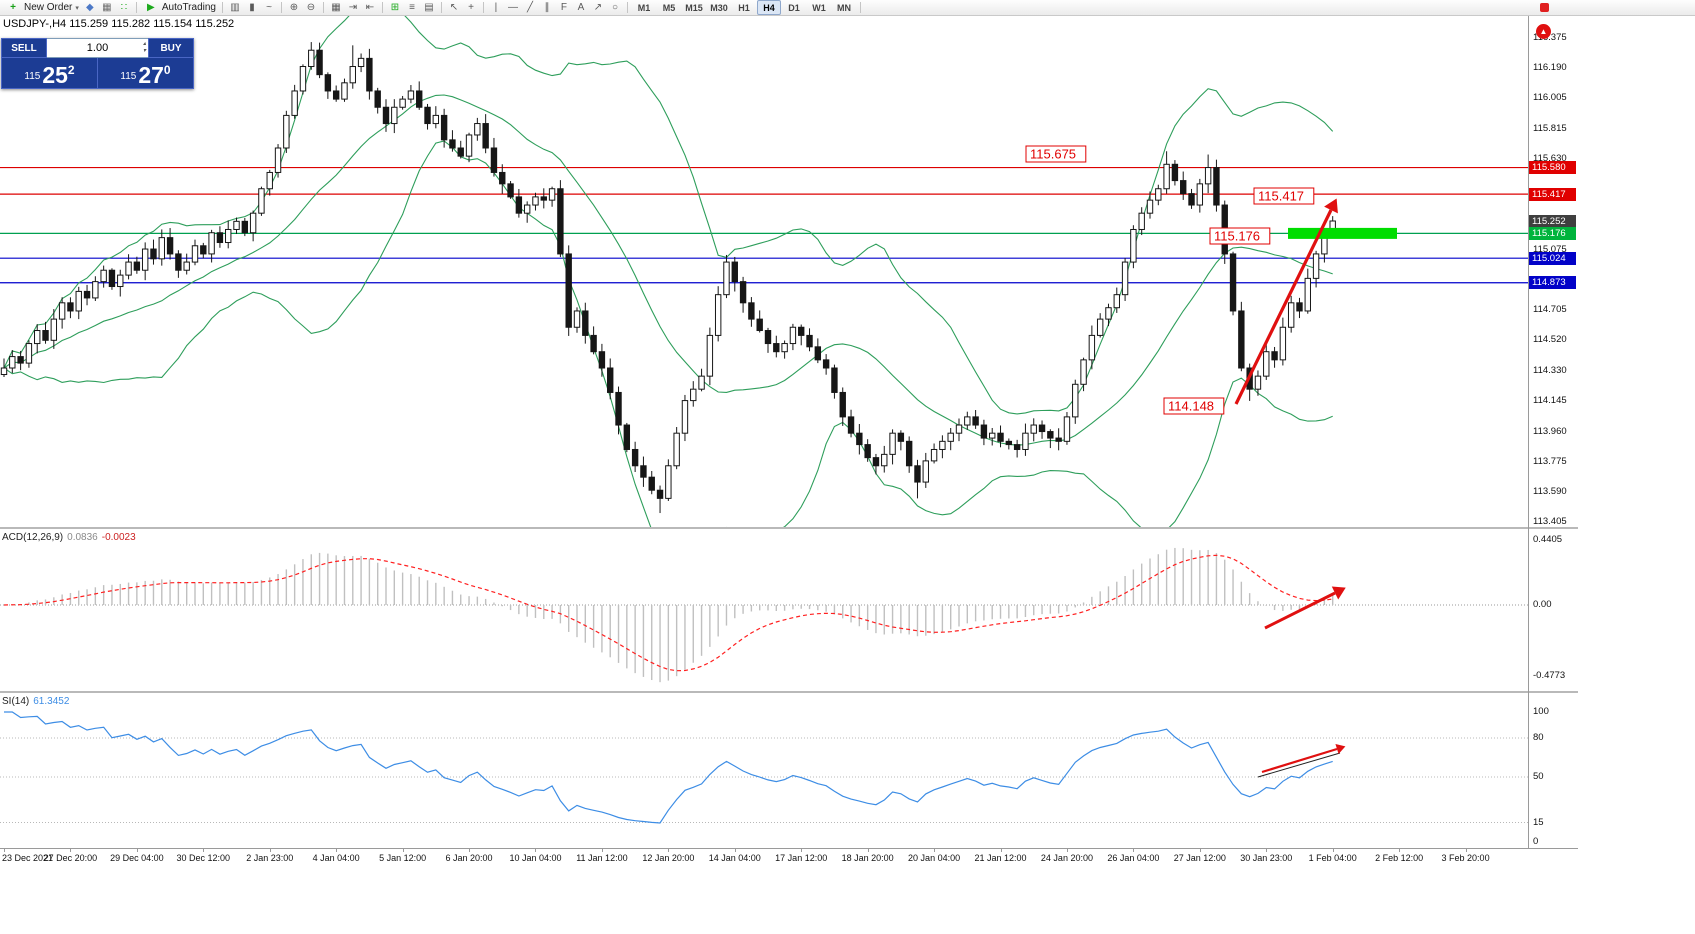  I want to click on price-axis-label: 113.590, so click(1550, 491).